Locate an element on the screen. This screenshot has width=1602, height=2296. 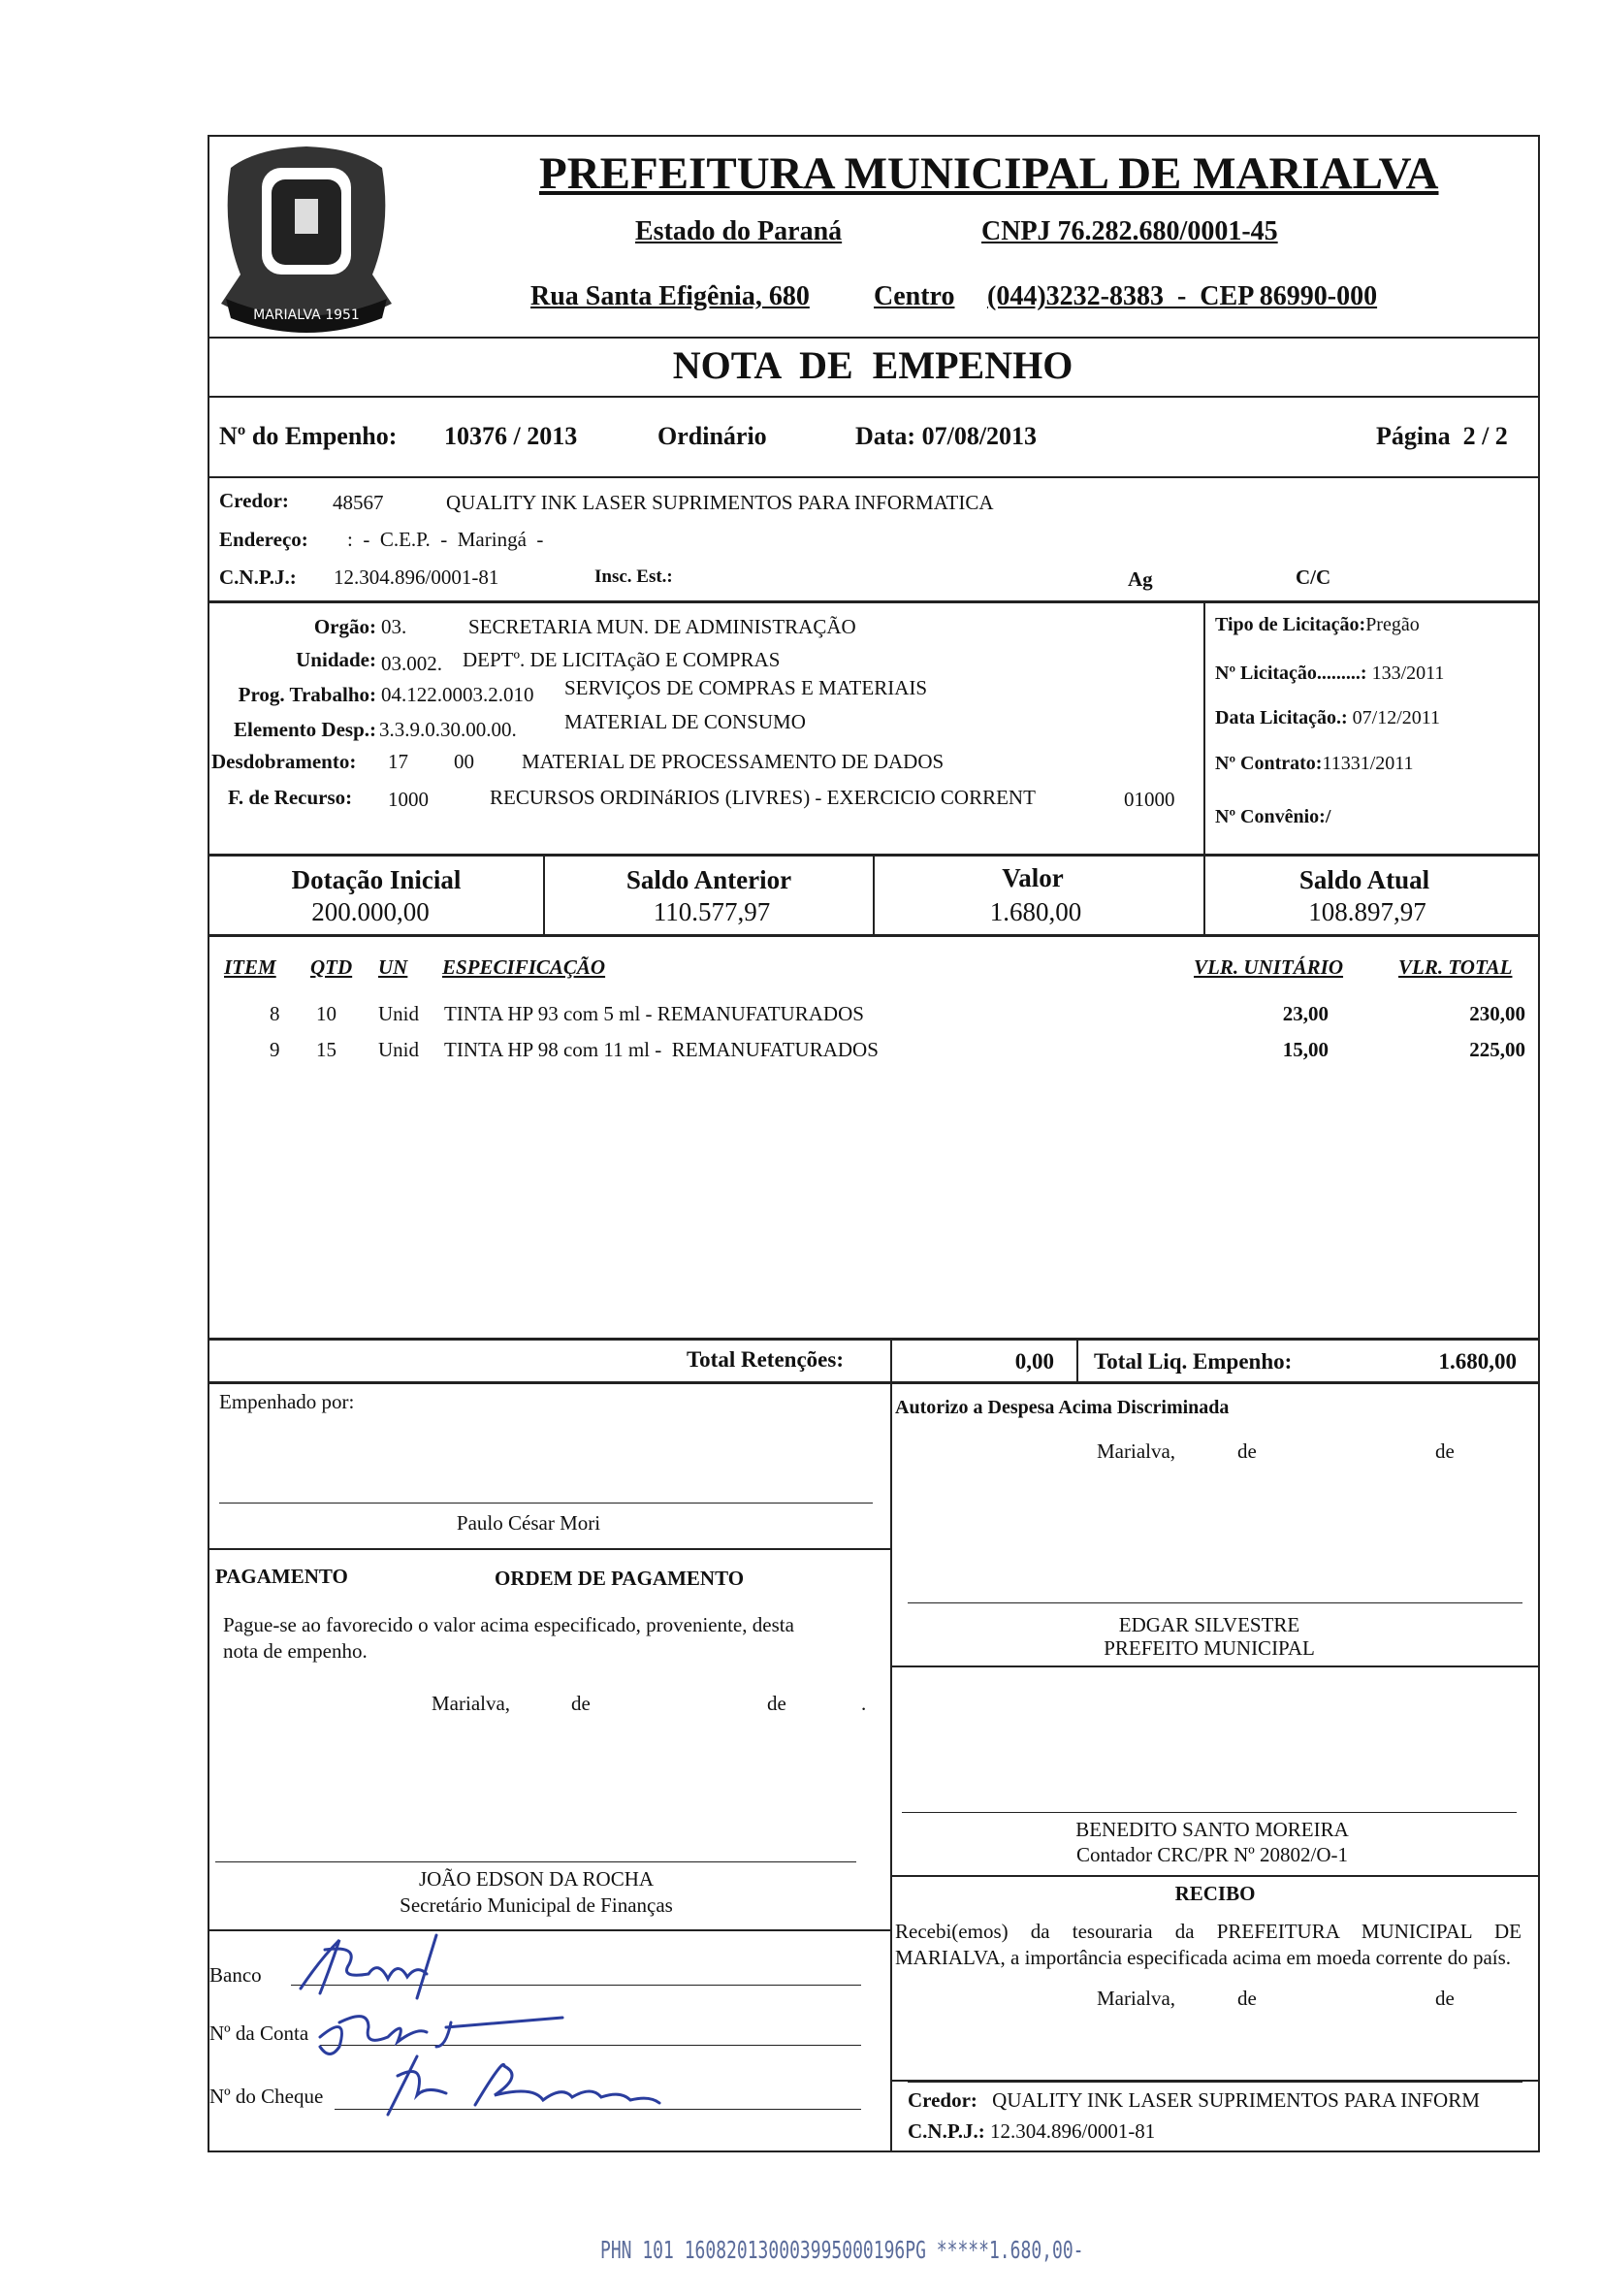
empenhado-por-label: Empenhado por: is located at coordinates (287, 1401).